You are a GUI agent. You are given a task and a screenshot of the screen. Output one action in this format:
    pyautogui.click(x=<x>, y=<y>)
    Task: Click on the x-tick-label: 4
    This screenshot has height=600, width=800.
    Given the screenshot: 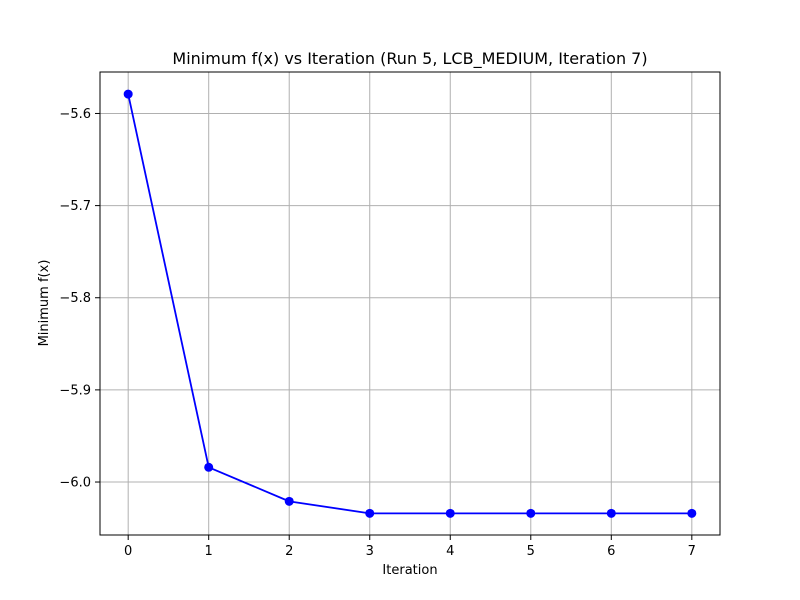 What is the action you would take?
    pyautogui.click(x=450, y=551)
    